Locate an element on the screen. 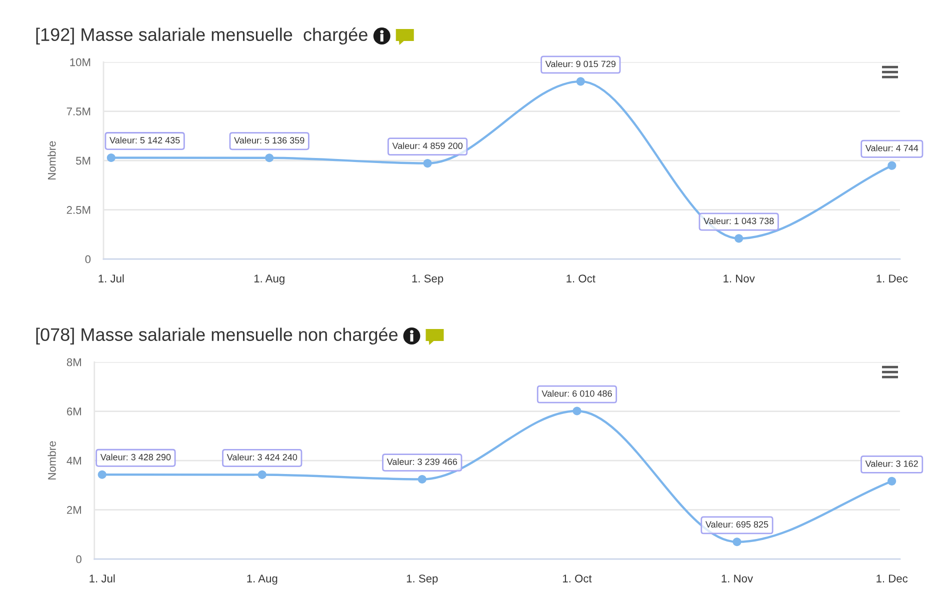  annotation: Valeur: 4 744 is located at coordinates (891, 148).